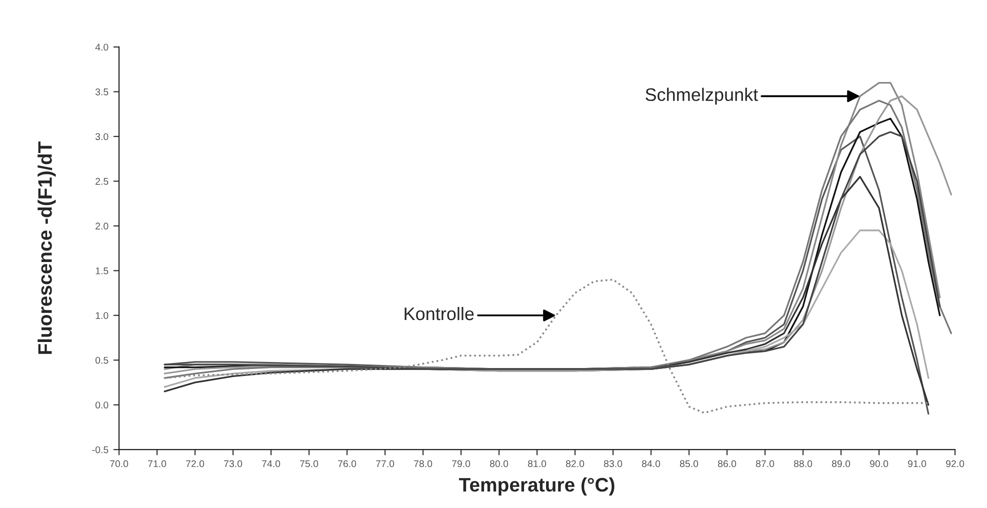  I want to click on x-tick-label: 80.0, so click(499, 464).